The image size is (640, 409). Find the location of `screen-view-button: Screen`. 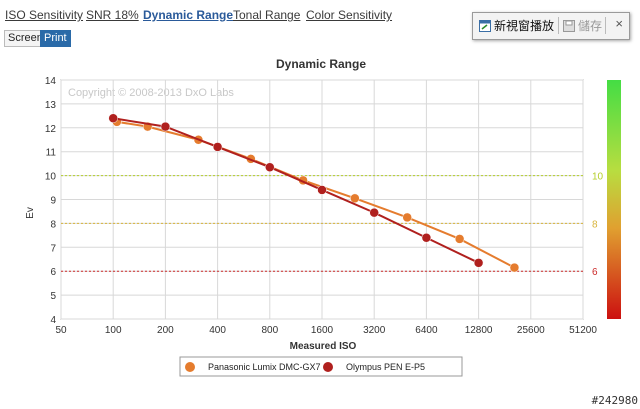

screen-view-button: Screen is located at coordinates (25, 38).